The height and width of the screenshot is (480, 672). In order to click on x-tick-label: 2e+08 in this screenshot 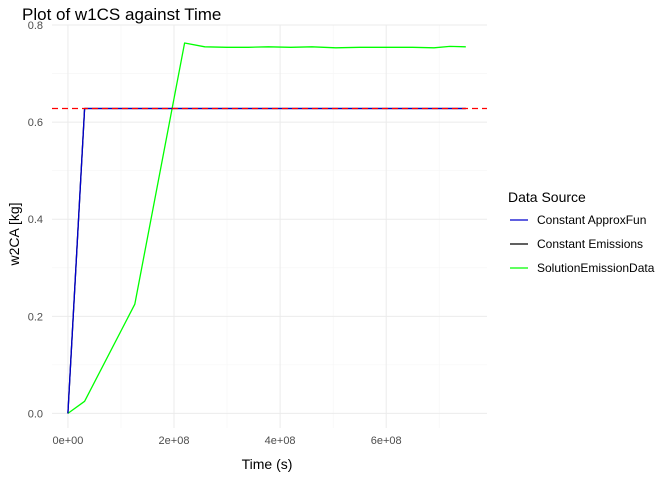, I will do `click(174, 441)`.